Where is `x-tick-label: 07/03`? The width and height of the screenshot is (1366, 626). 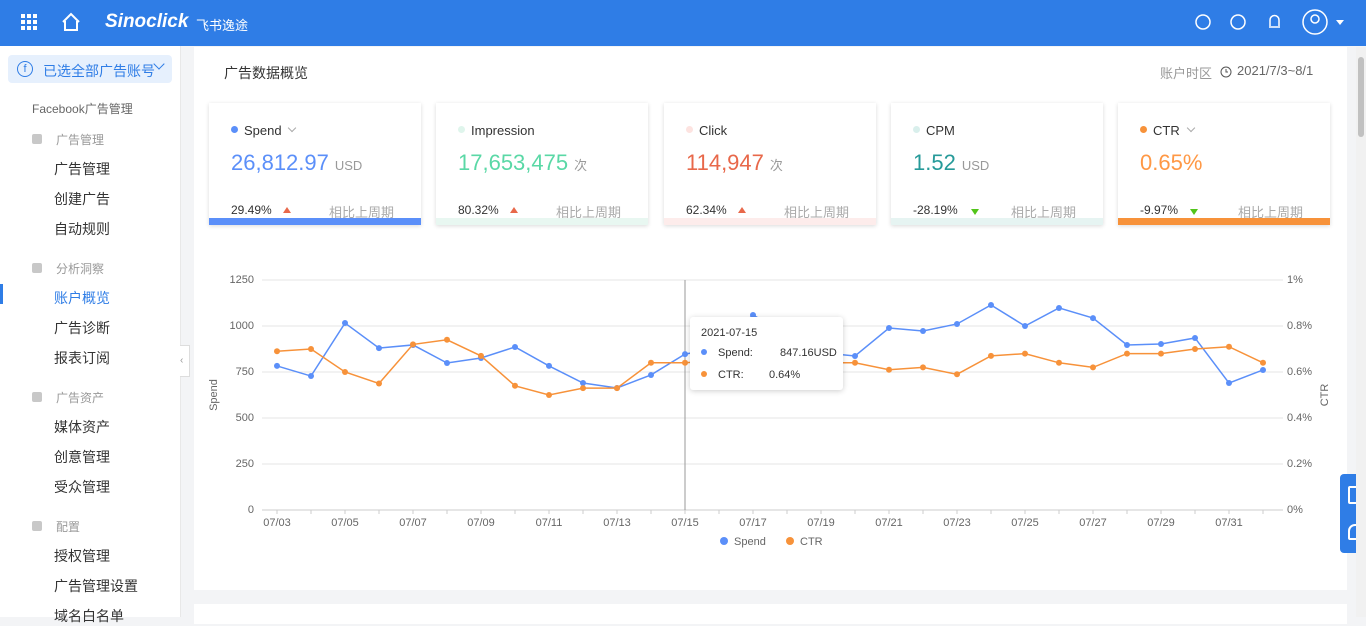 x-tick-label: 07/03 is located at coordinates (277, 523).